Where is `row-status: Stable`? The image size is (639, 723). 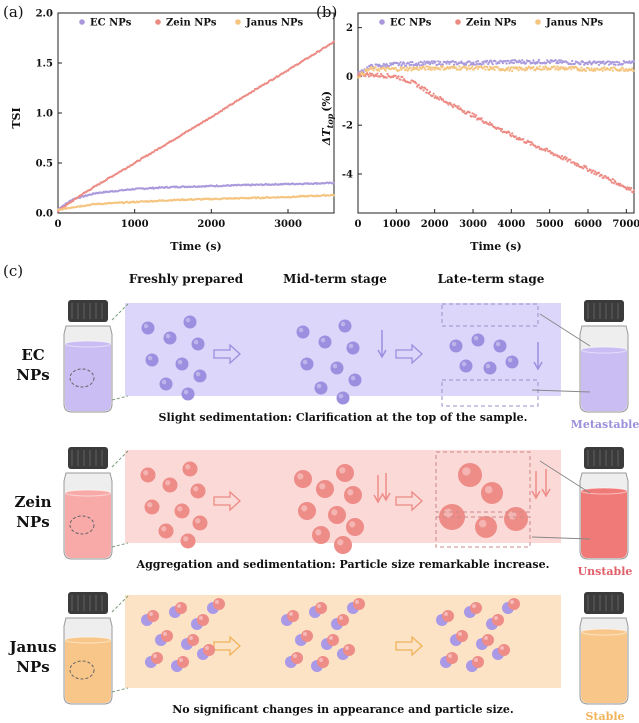
row-status: Stable is located at coordinates (604, 716).